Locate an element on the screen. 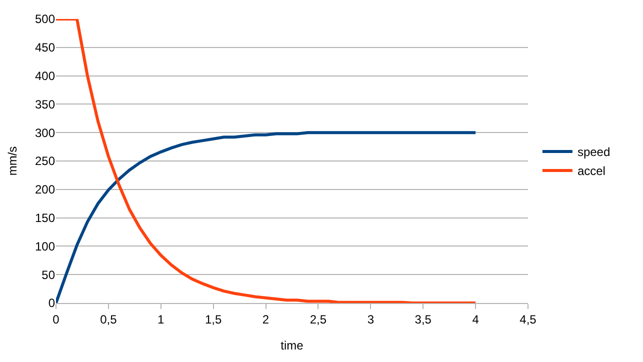 This screenshot has height=362, width=643. x-axis-title: time is located at coordinates (292, 345).